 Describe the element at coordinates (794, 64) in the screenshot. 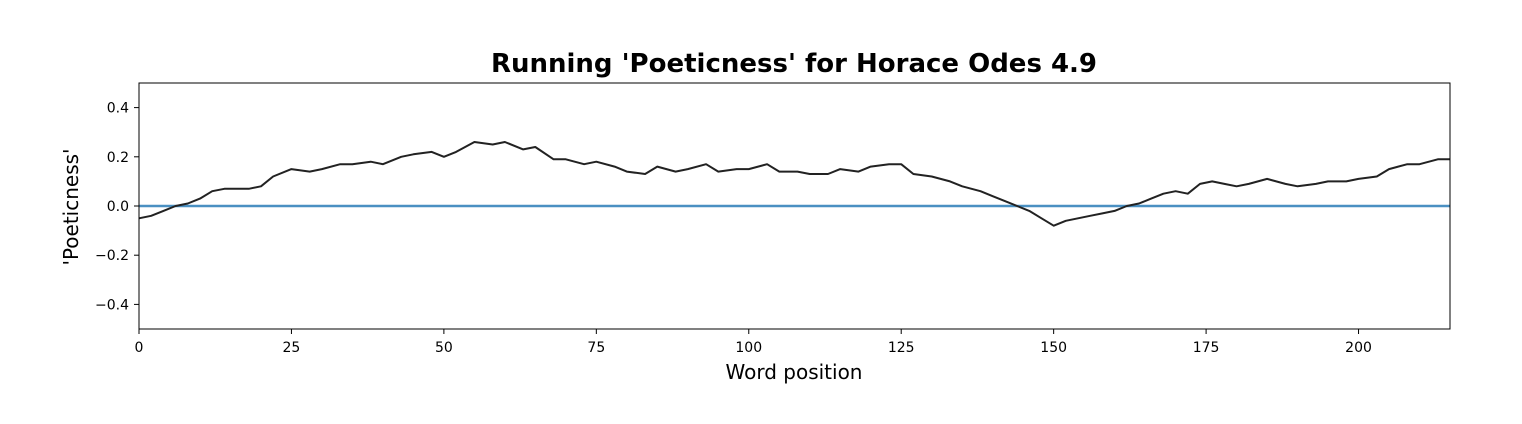

I see `chart-title: Running 'Poeticness' for Horace Odes 4.9` at that location.